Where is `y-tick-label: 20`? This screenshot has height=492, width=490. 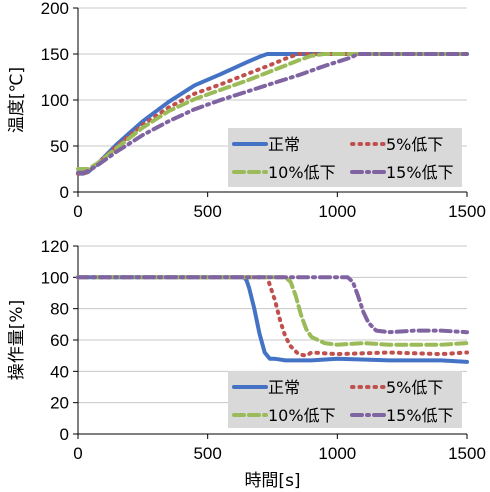
y-tick-label: 20 is located at coordinates (59, 403).